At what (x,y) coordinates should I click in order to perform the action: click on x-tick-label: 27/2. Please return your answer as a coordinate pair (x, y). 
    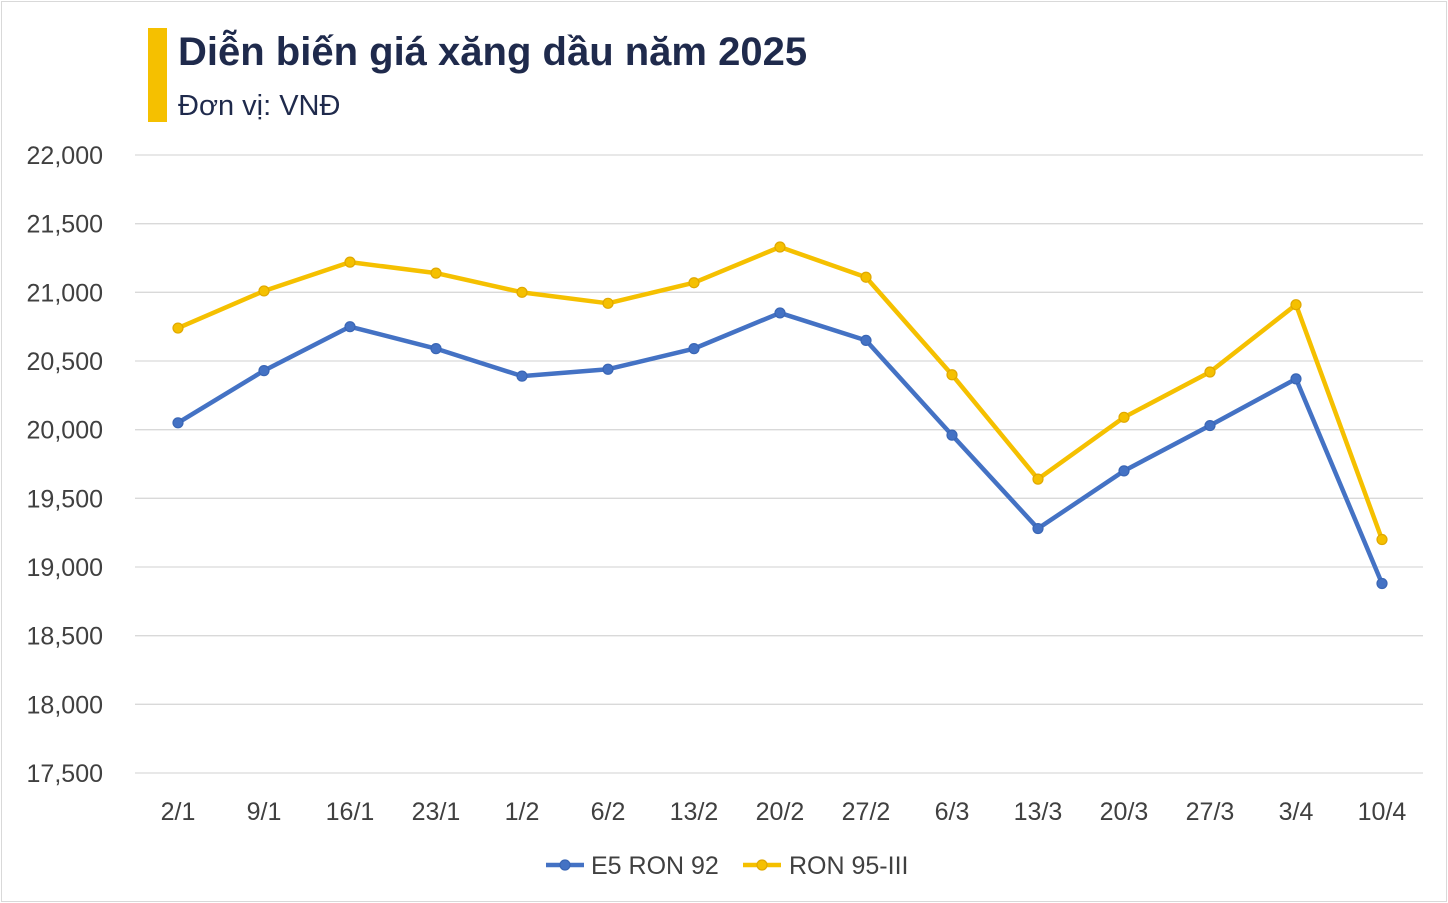
    Looking at the image, I should click on (866, 812).